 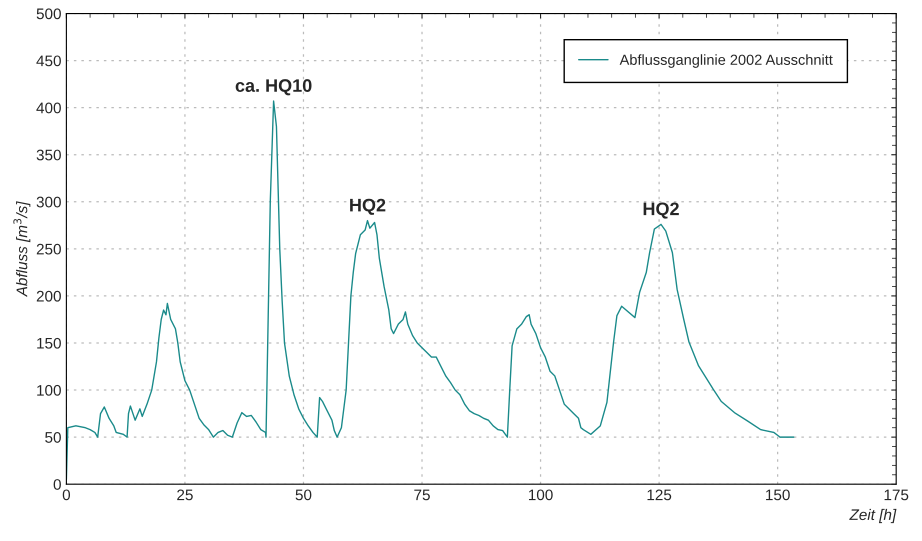 I want to click on x-axis-title: Zeit [h], so click(x=872, y=516).